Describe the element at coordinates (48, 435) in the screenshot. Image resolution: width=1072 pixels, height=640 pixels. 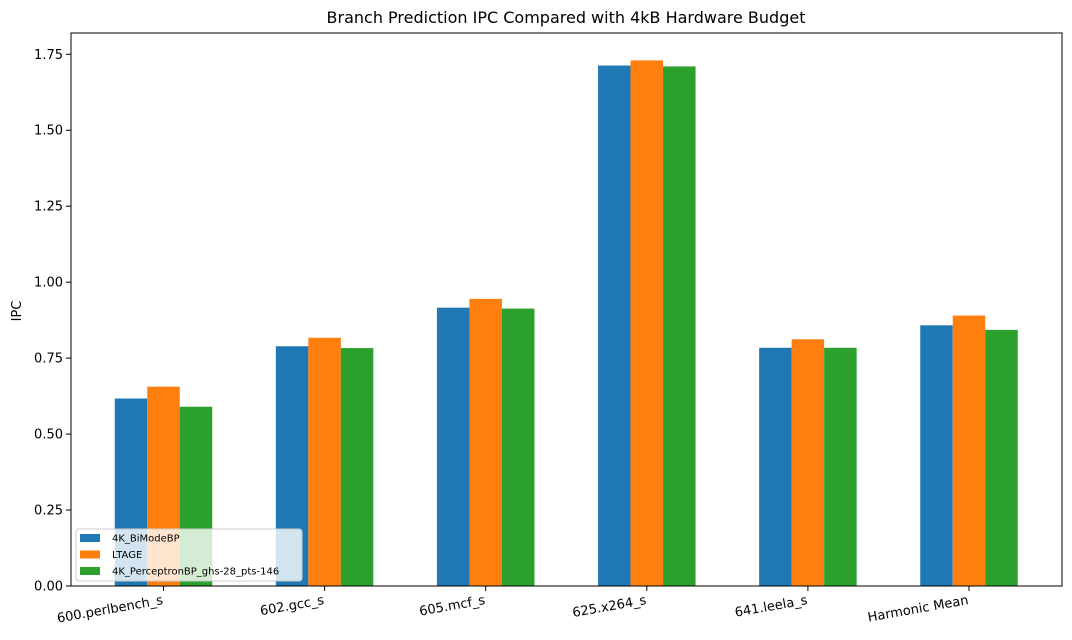
I see `y-tick-label: 0.50` at that location.